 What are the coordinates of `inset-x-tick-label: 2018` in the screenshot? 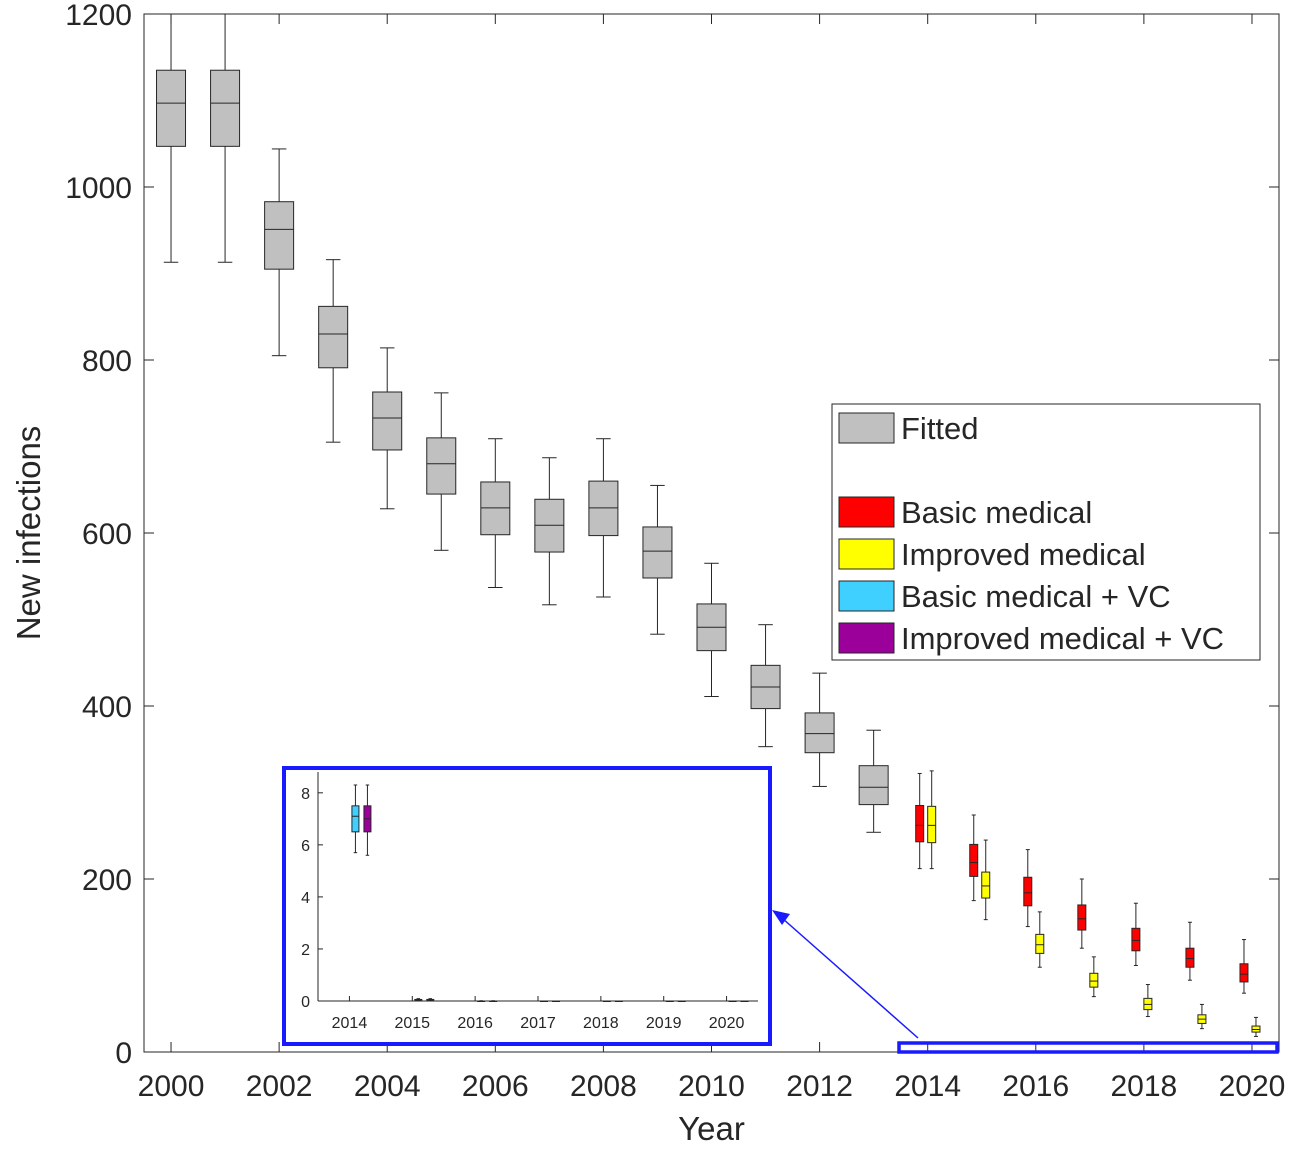 It's located at (601, 1023).